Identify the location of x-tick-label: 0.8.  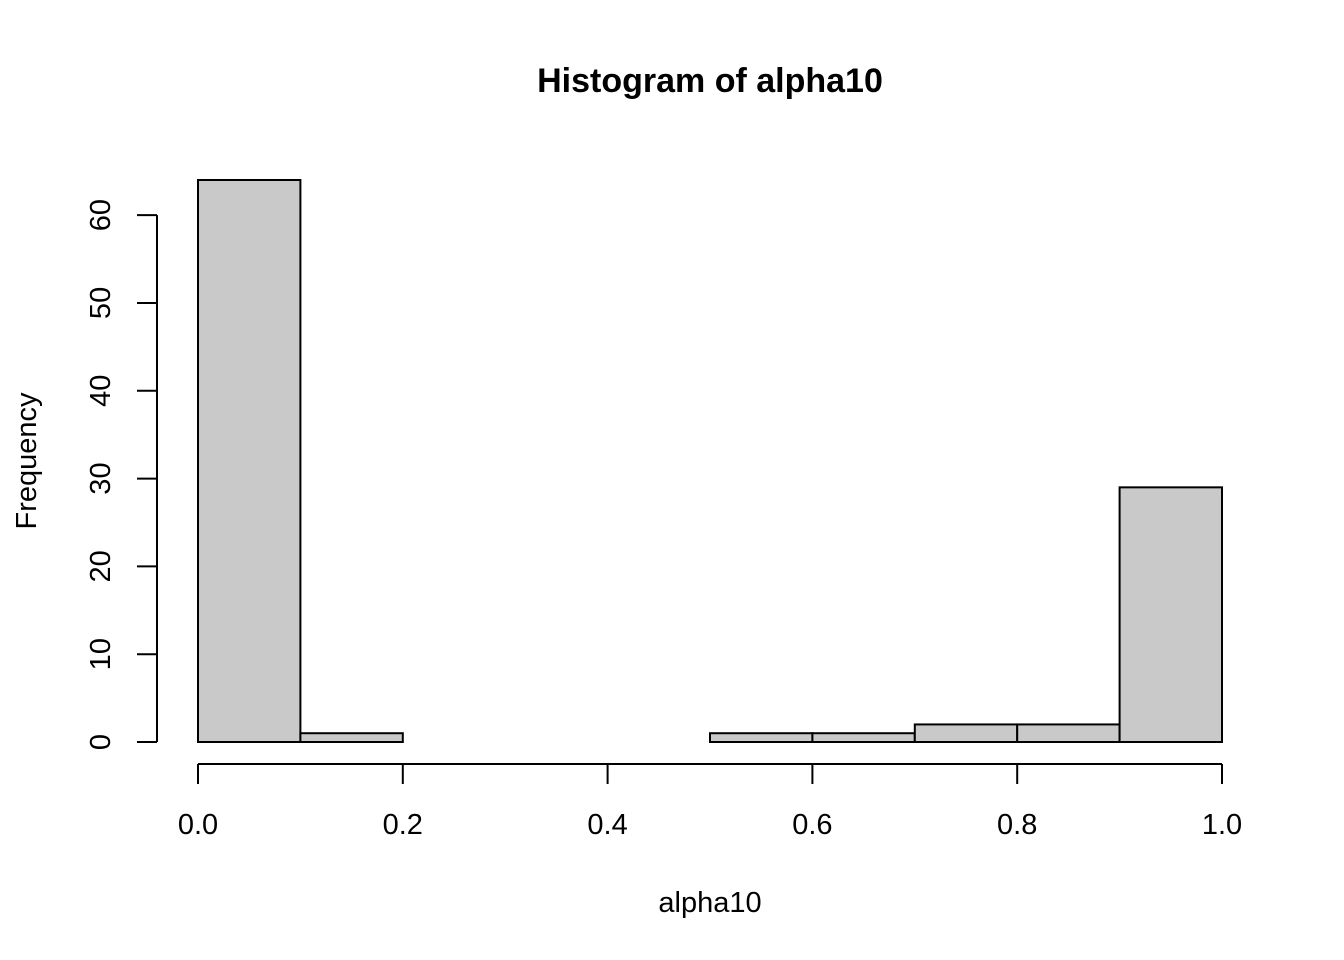
(1017, 825).